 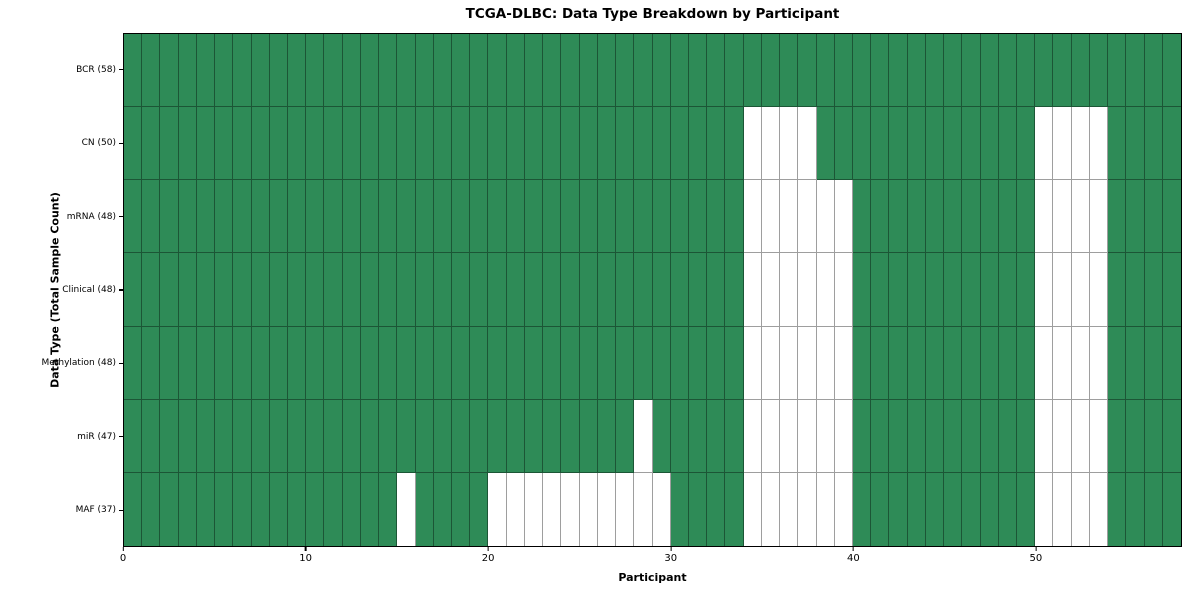 I want to click on x-tick-label: 0, so click(x=123, y=558).